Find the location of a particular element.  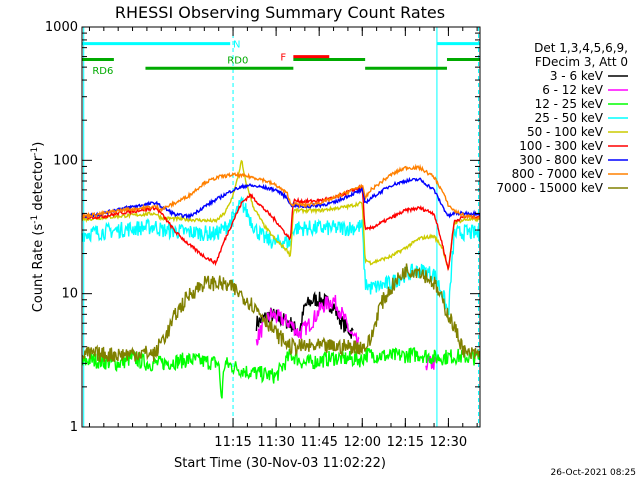

legend-header-line-2: FDecim 3, Att 0 is located at coordinates (581, 62).